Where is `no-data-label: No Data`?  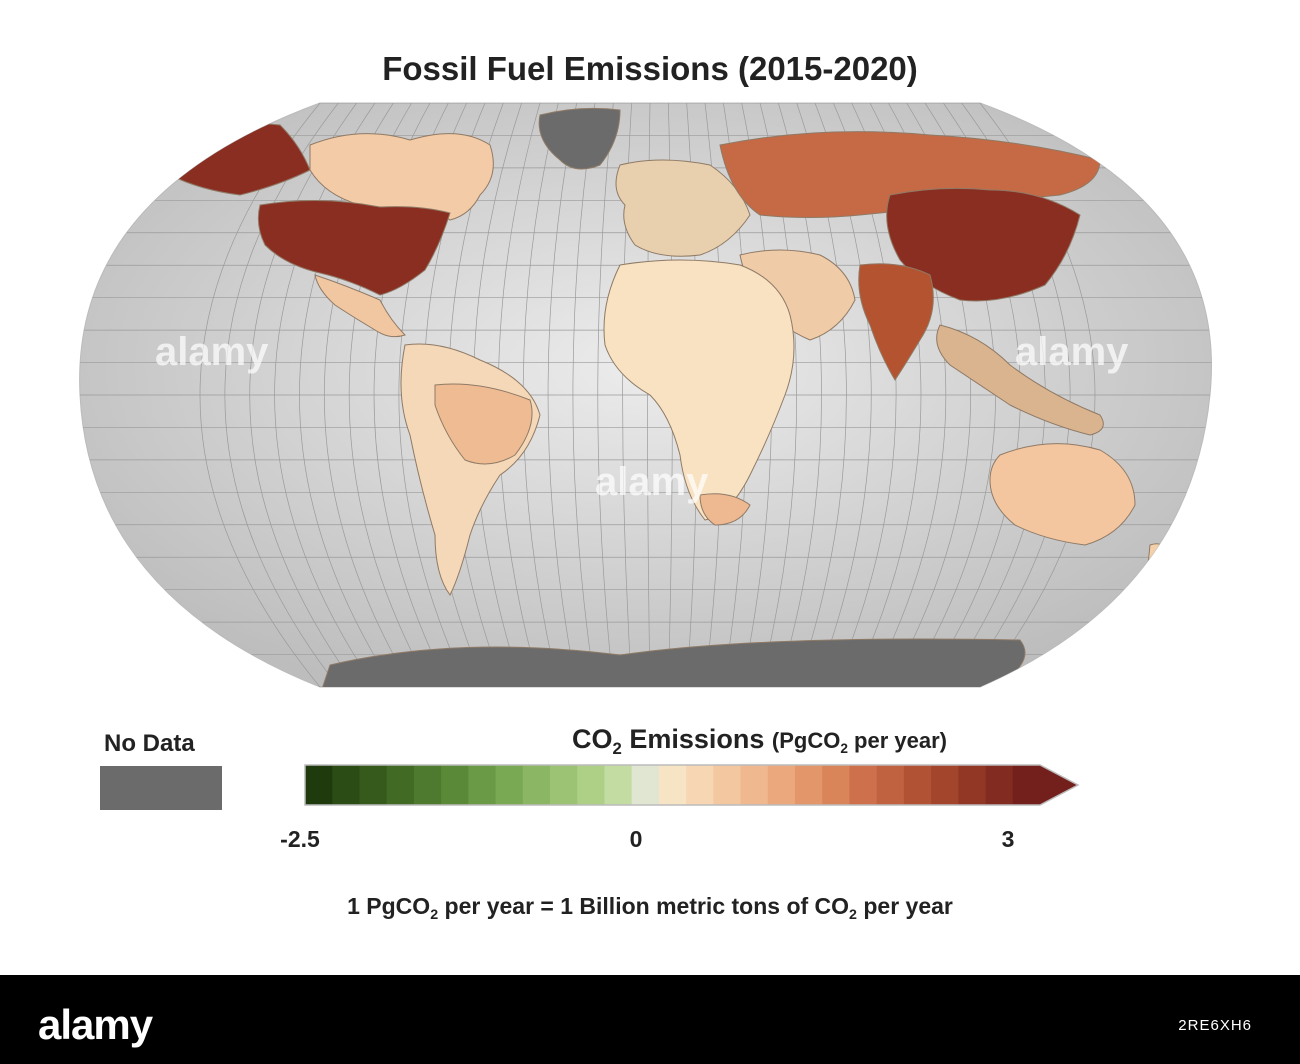
no-data-label: No Data is located at coordinates (149, 743).